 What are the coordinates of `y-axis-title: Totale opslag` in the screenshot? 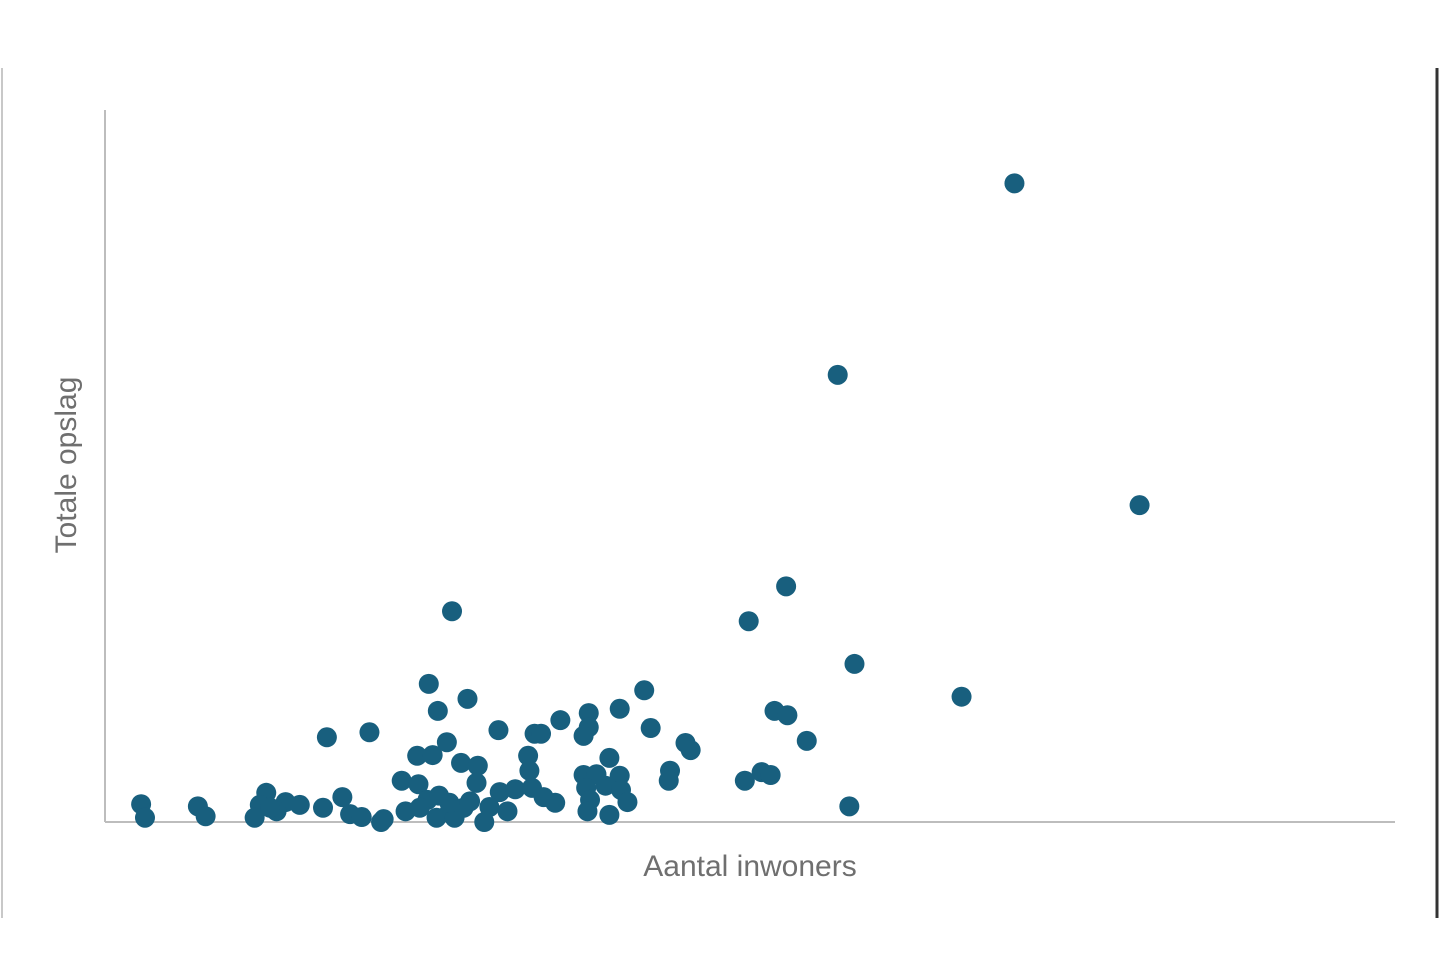 It's located at (66, 465).